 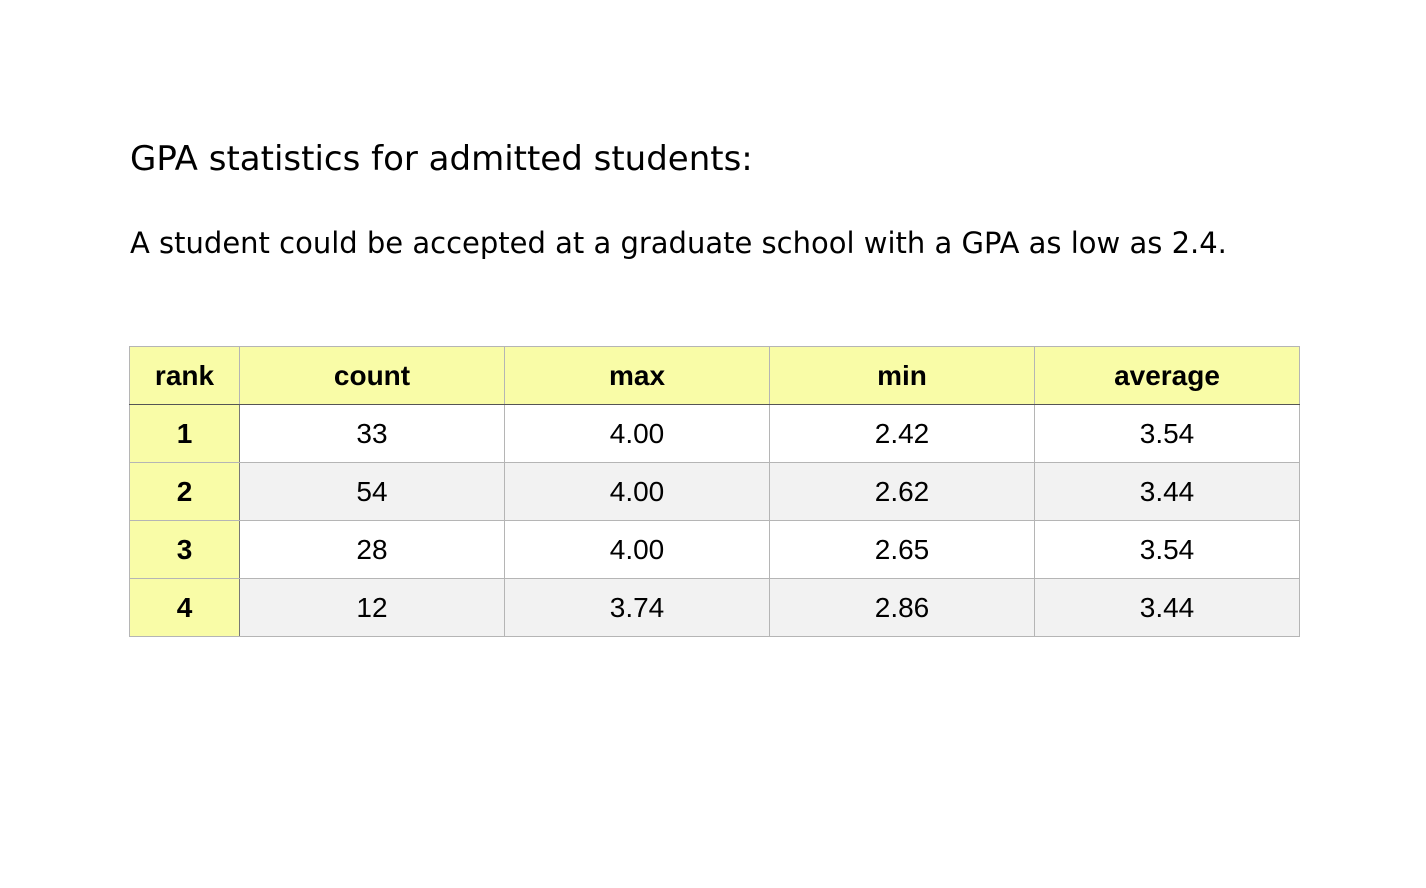 I want to click on min-cell: 2.86, so click(x=902, y=607).